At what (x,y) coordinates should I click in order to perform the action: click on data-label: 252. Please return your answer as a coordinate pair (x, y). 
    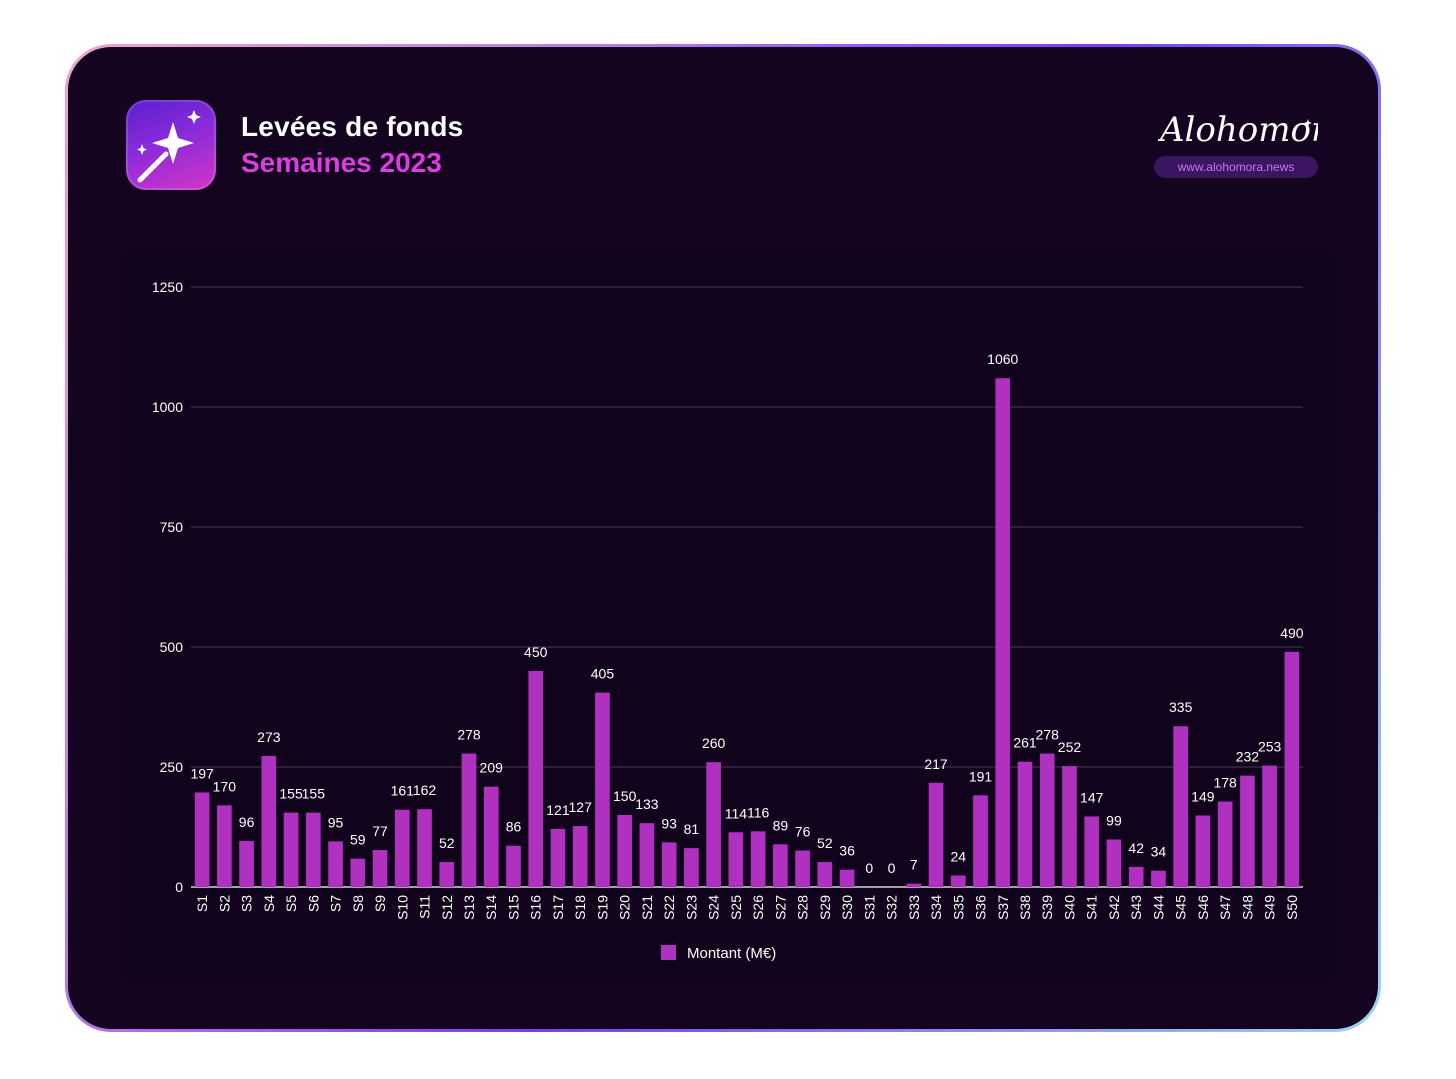
    Looking at the image, I should click on (1070, 747).